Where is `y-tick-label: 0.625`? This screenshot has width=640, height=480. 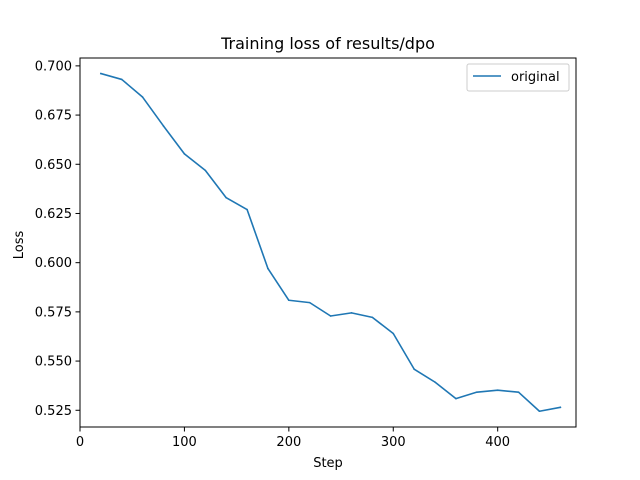 y-tick-label: 0.625 is located at coordinates (53, 214).